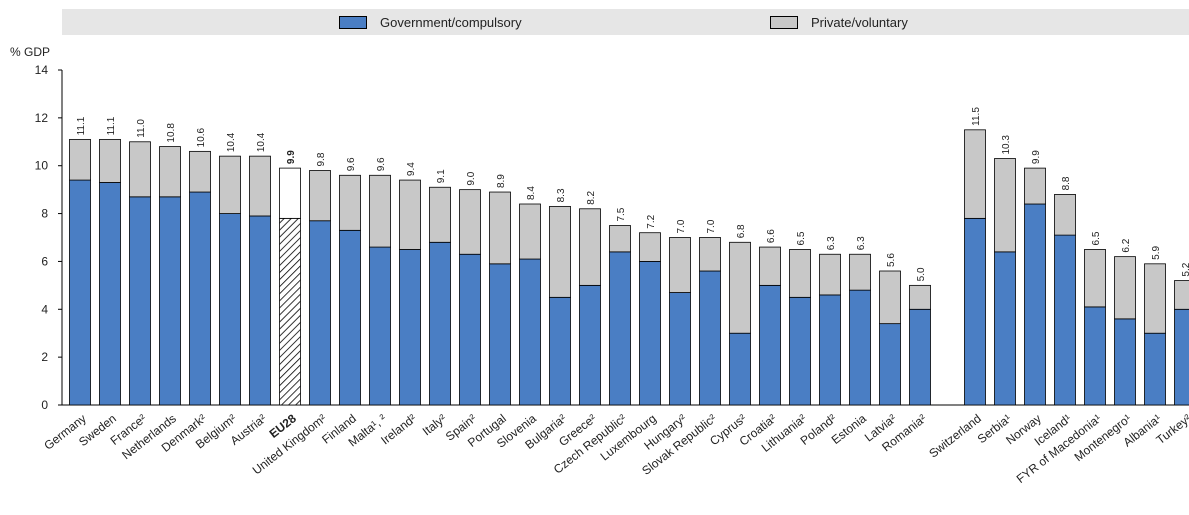  Describe the element at coordinates (591, 197) in the screenshot. I see `value-label: 8.2` at that location.